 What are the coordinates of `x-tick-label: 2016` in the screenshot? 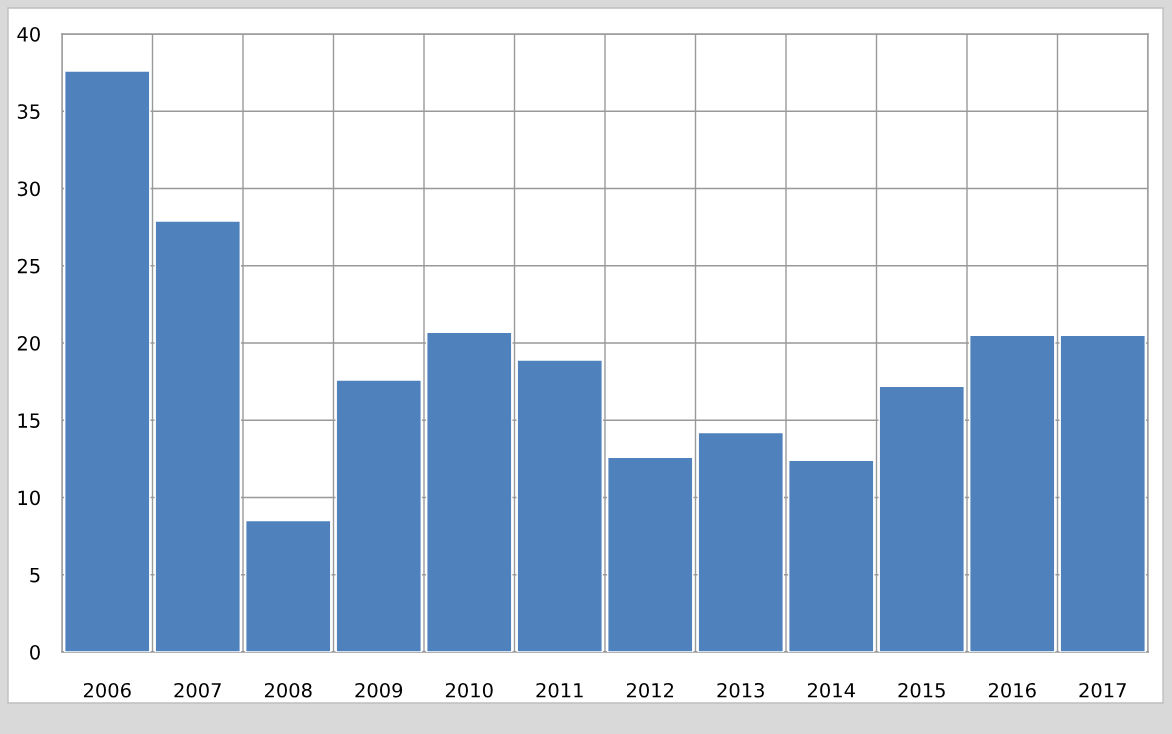 It's located at (1012, 690).